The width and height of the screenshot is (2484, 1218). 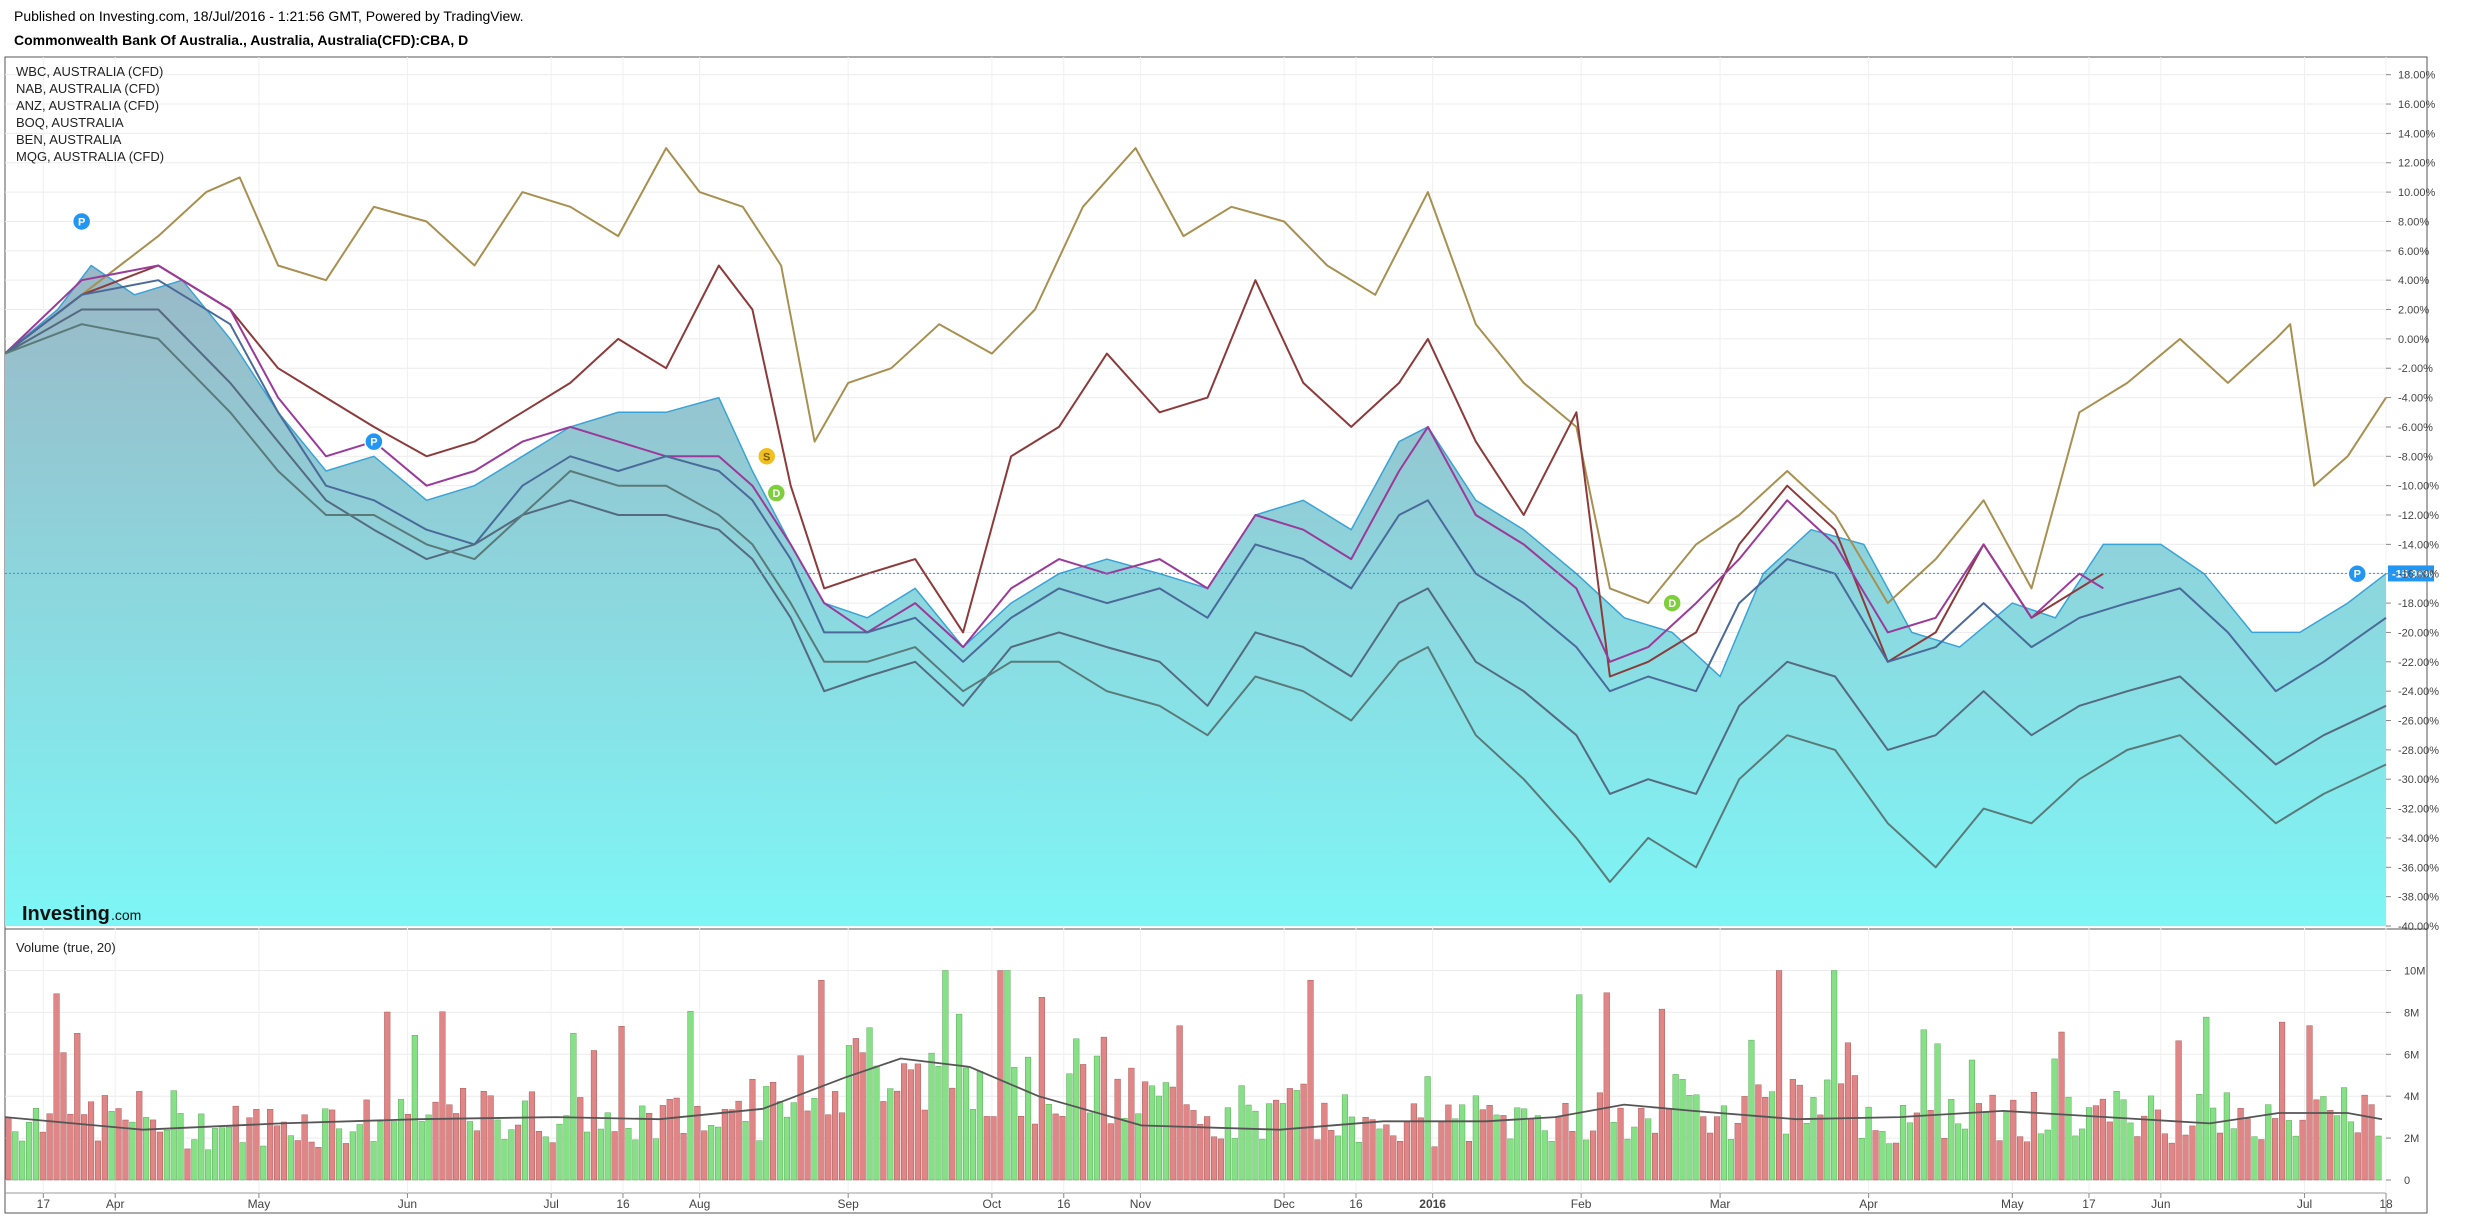 What do you see at coordinates (2012, 1204) in the screenshot?
I see `x-tick-label: May` at bounding box center [2012, 1204].